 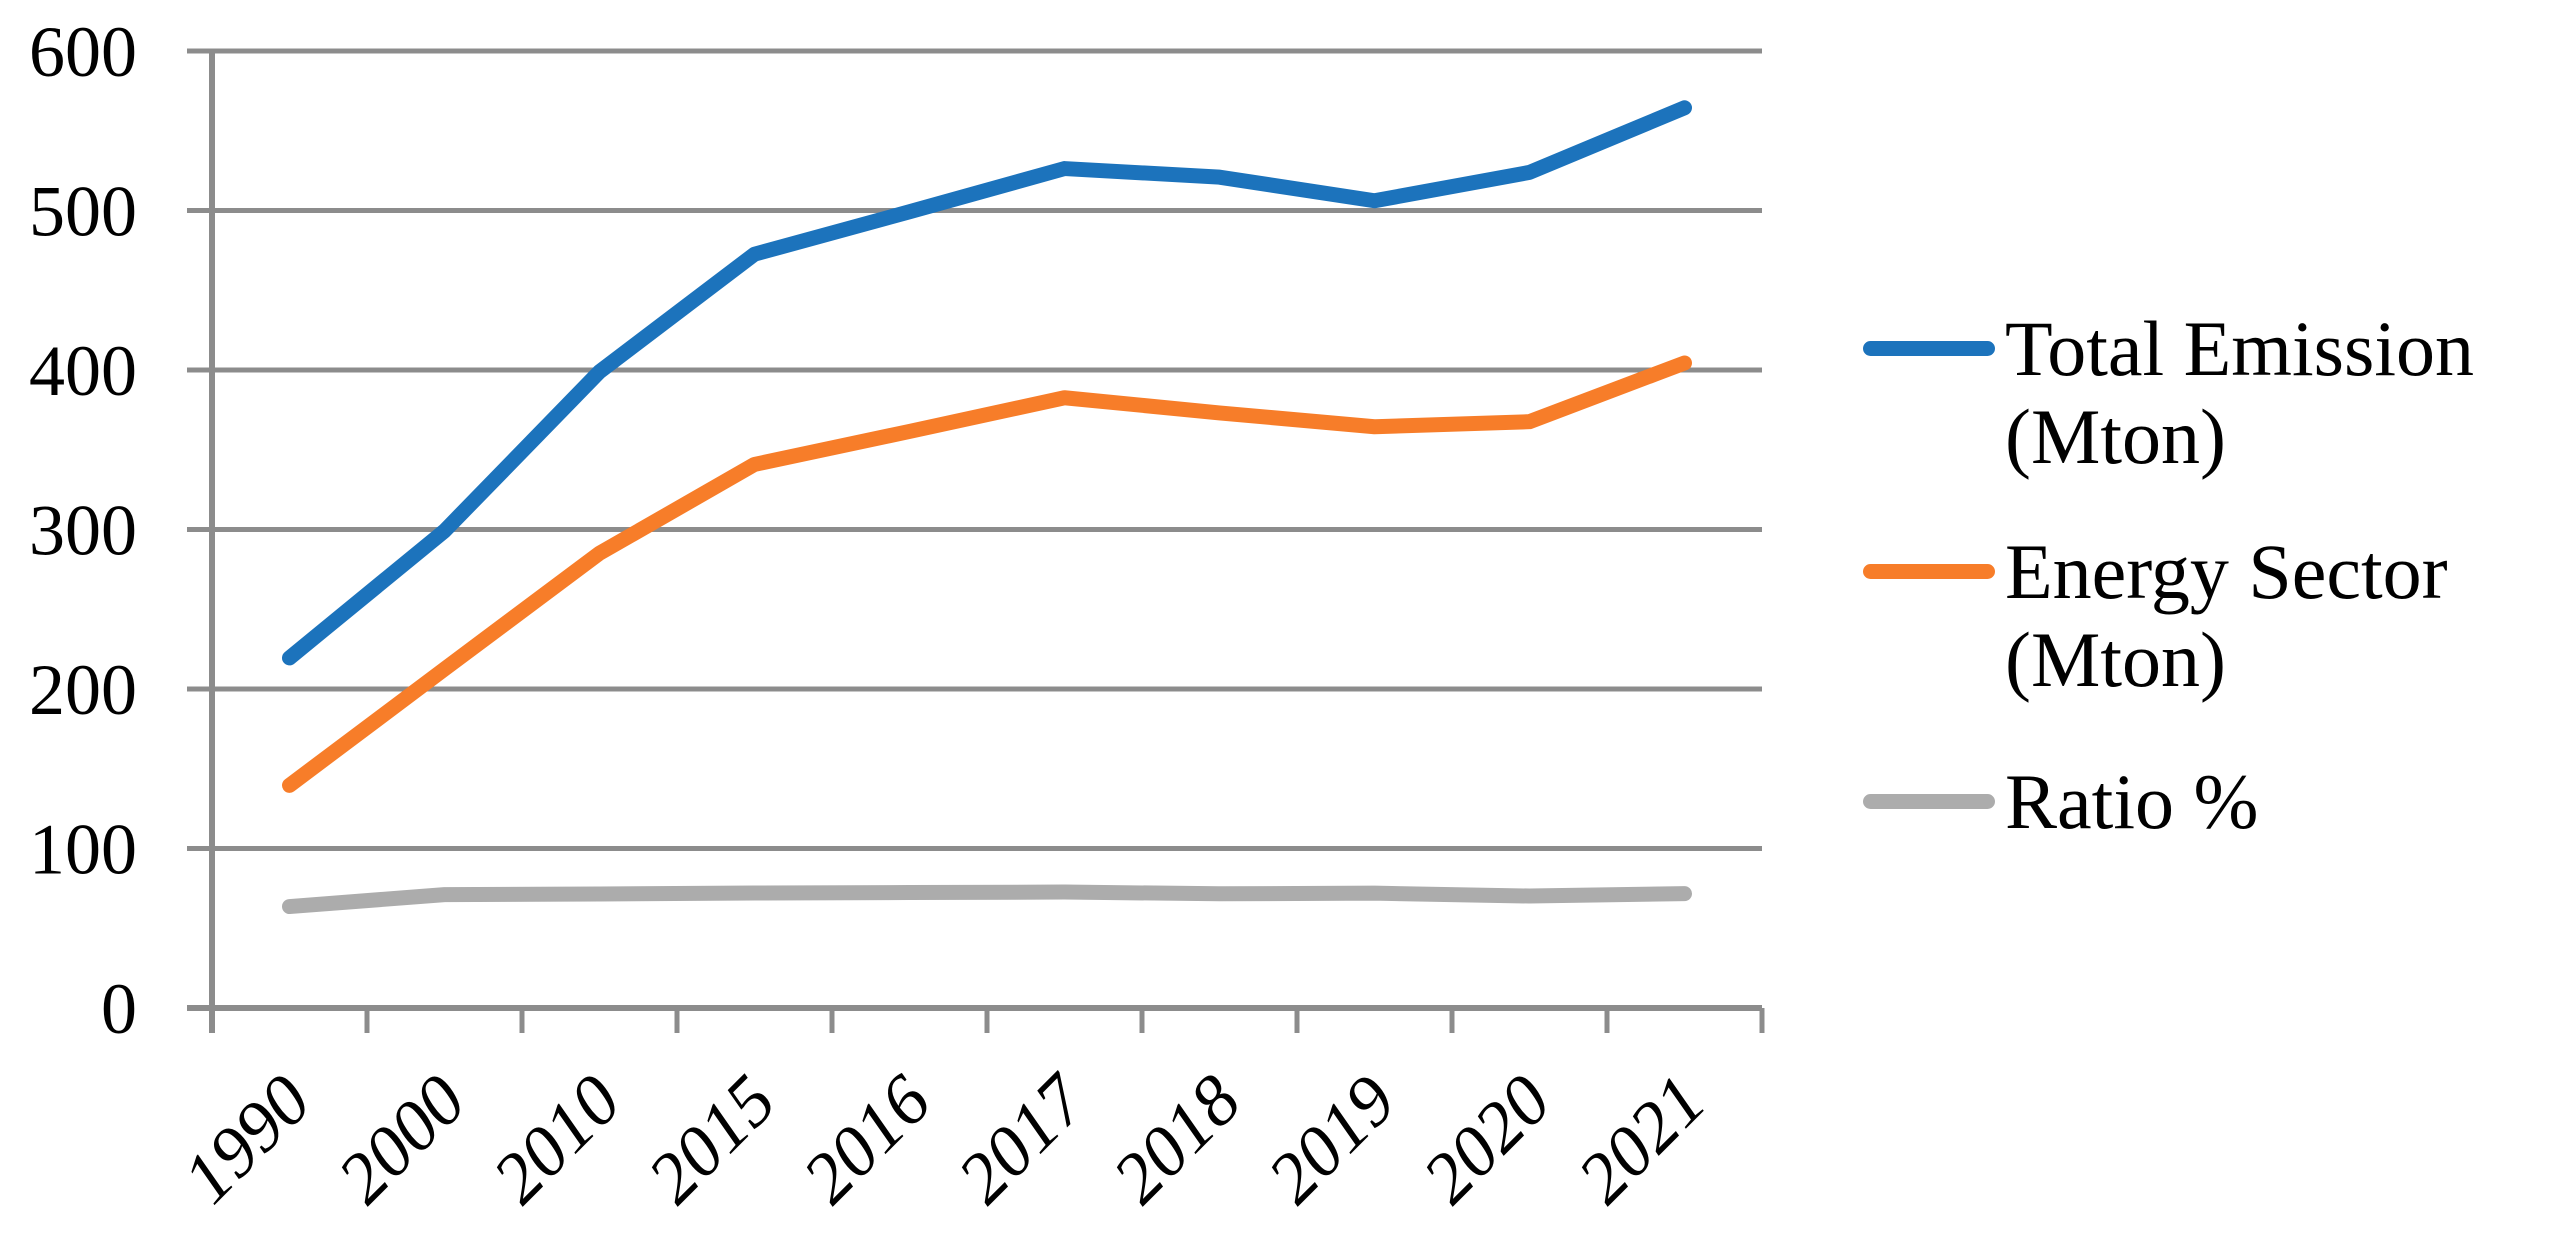 I want to click on x-axis-label-2020: 2020, so click(x=1486, y=1139).